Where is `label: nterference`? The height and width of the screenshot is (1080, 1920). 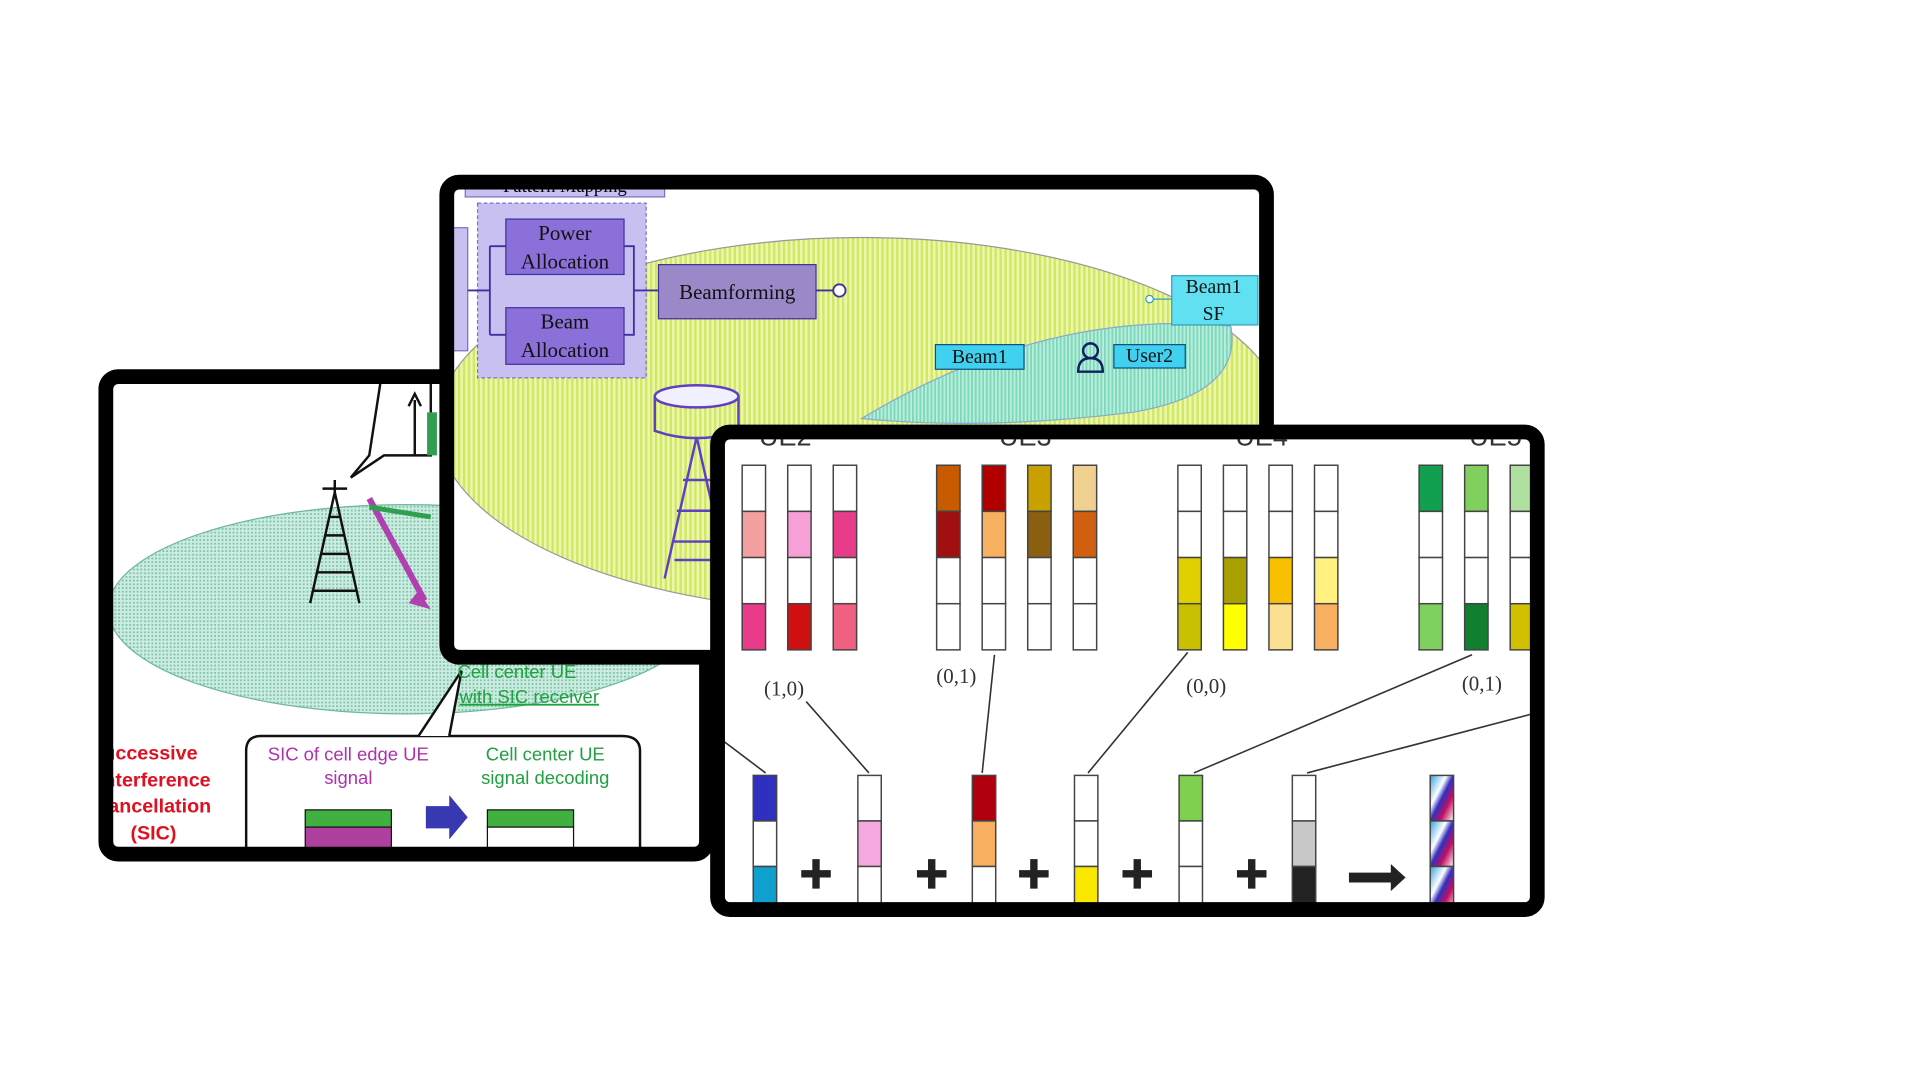
label: nterference is located at coordinates (156, 780).